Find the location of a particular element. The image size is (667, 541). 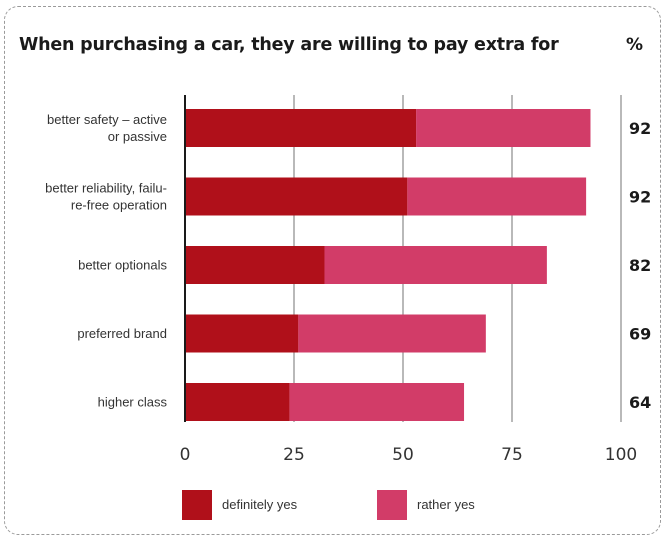

category-label: better optionals is located at coordinates (122, 265).